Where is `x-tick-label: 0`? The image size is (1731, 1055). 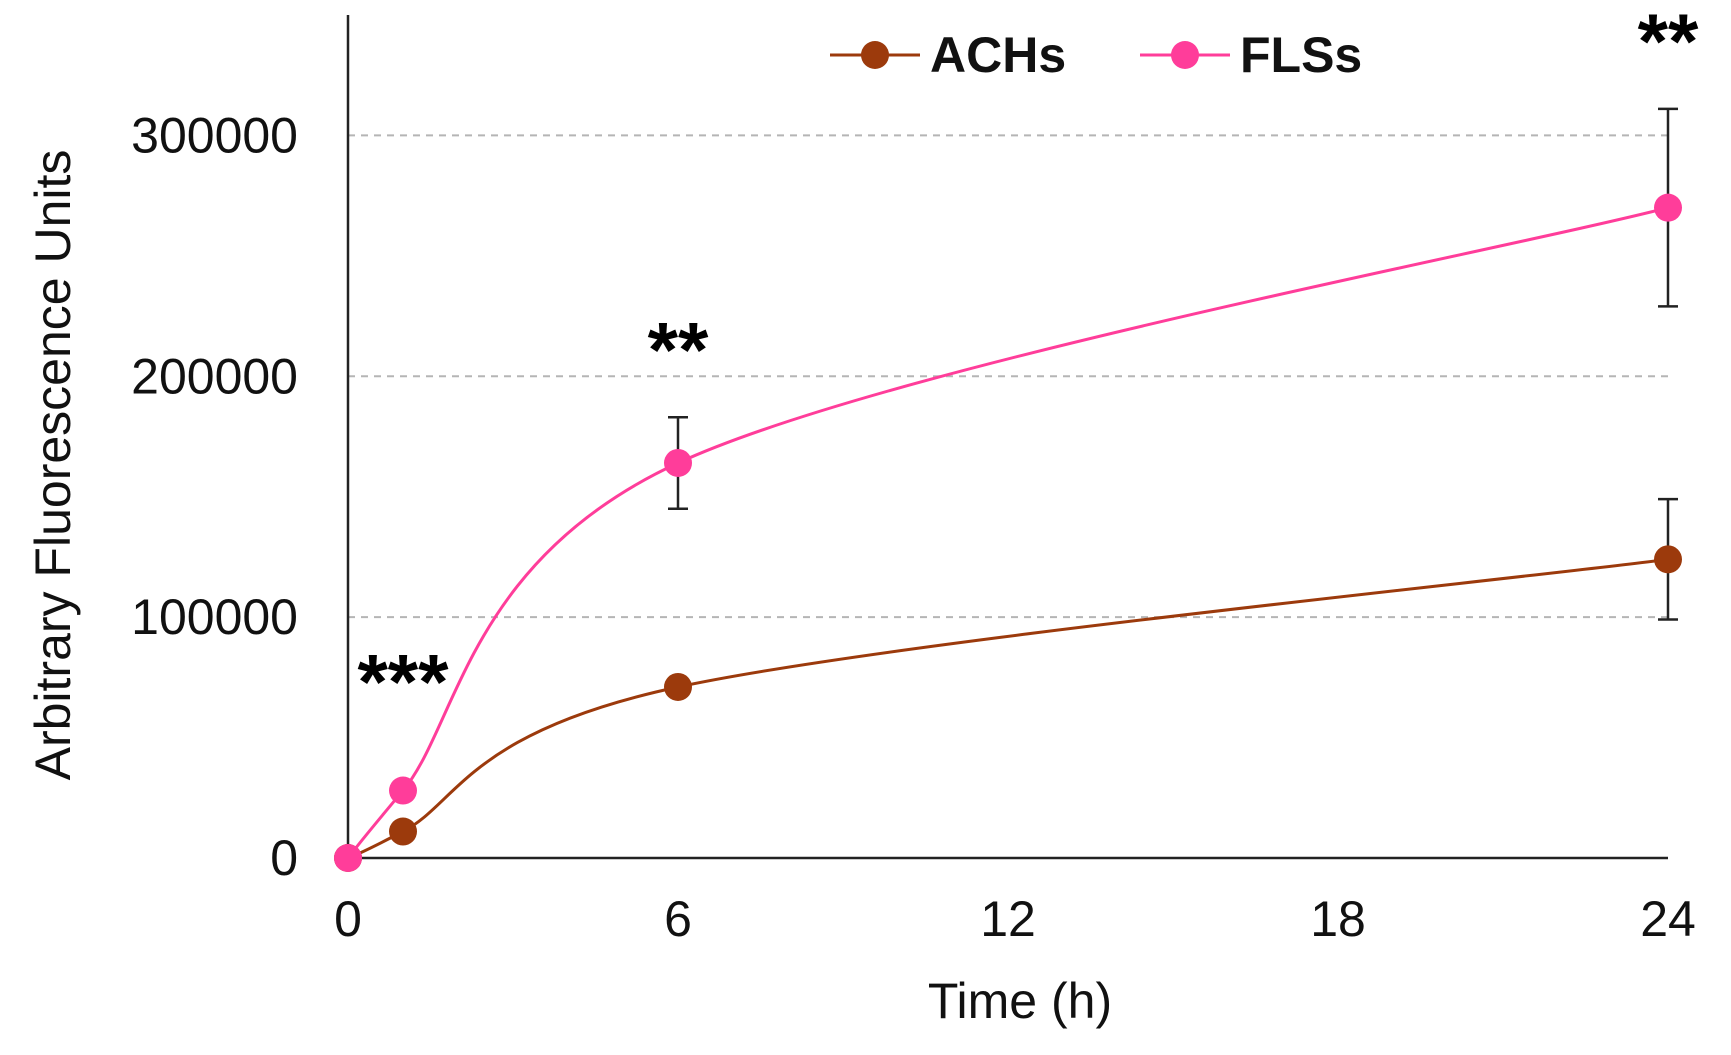
x-tick-label: 0 is located at coordinates (348, 919).